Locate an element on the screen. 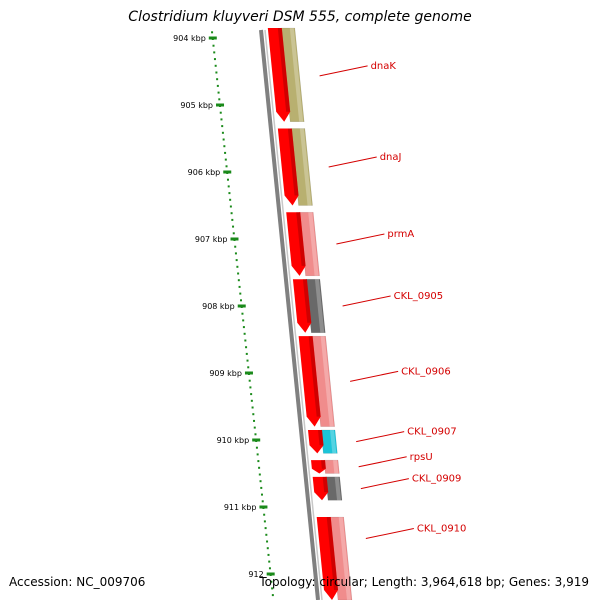 This screenshot has width=600, height=600. gene-label: dnaK is located at coordinates (384, 66).